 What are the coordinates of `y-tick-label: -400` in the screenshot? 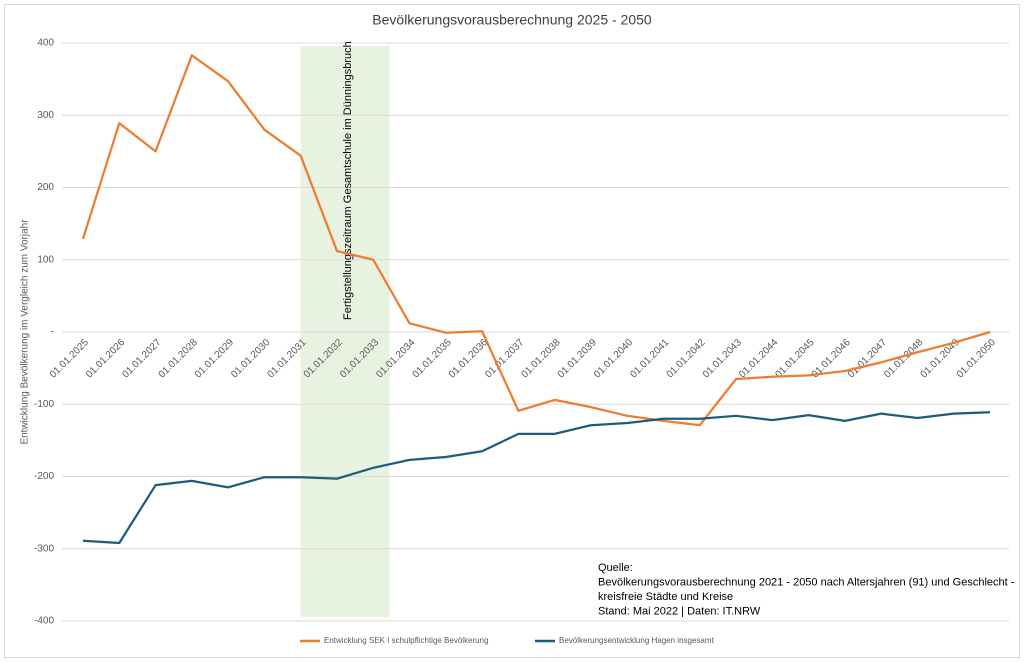 It's located at (44, 621).